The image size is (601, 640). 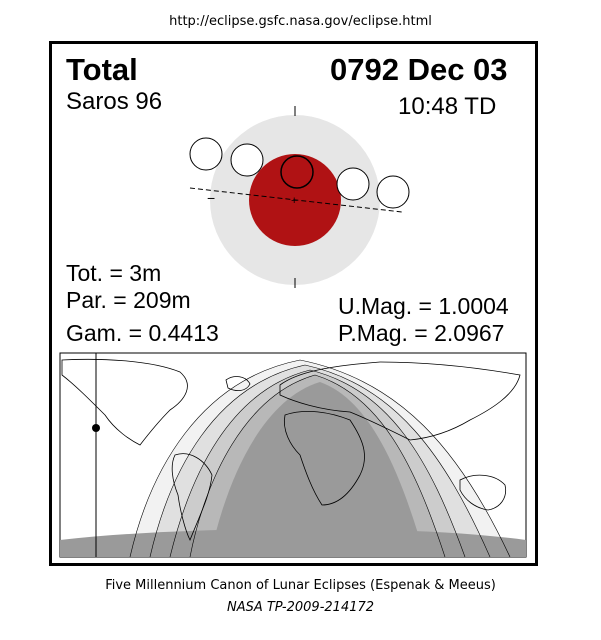 I want to click on moon-p1, so click(x=206, y=154).